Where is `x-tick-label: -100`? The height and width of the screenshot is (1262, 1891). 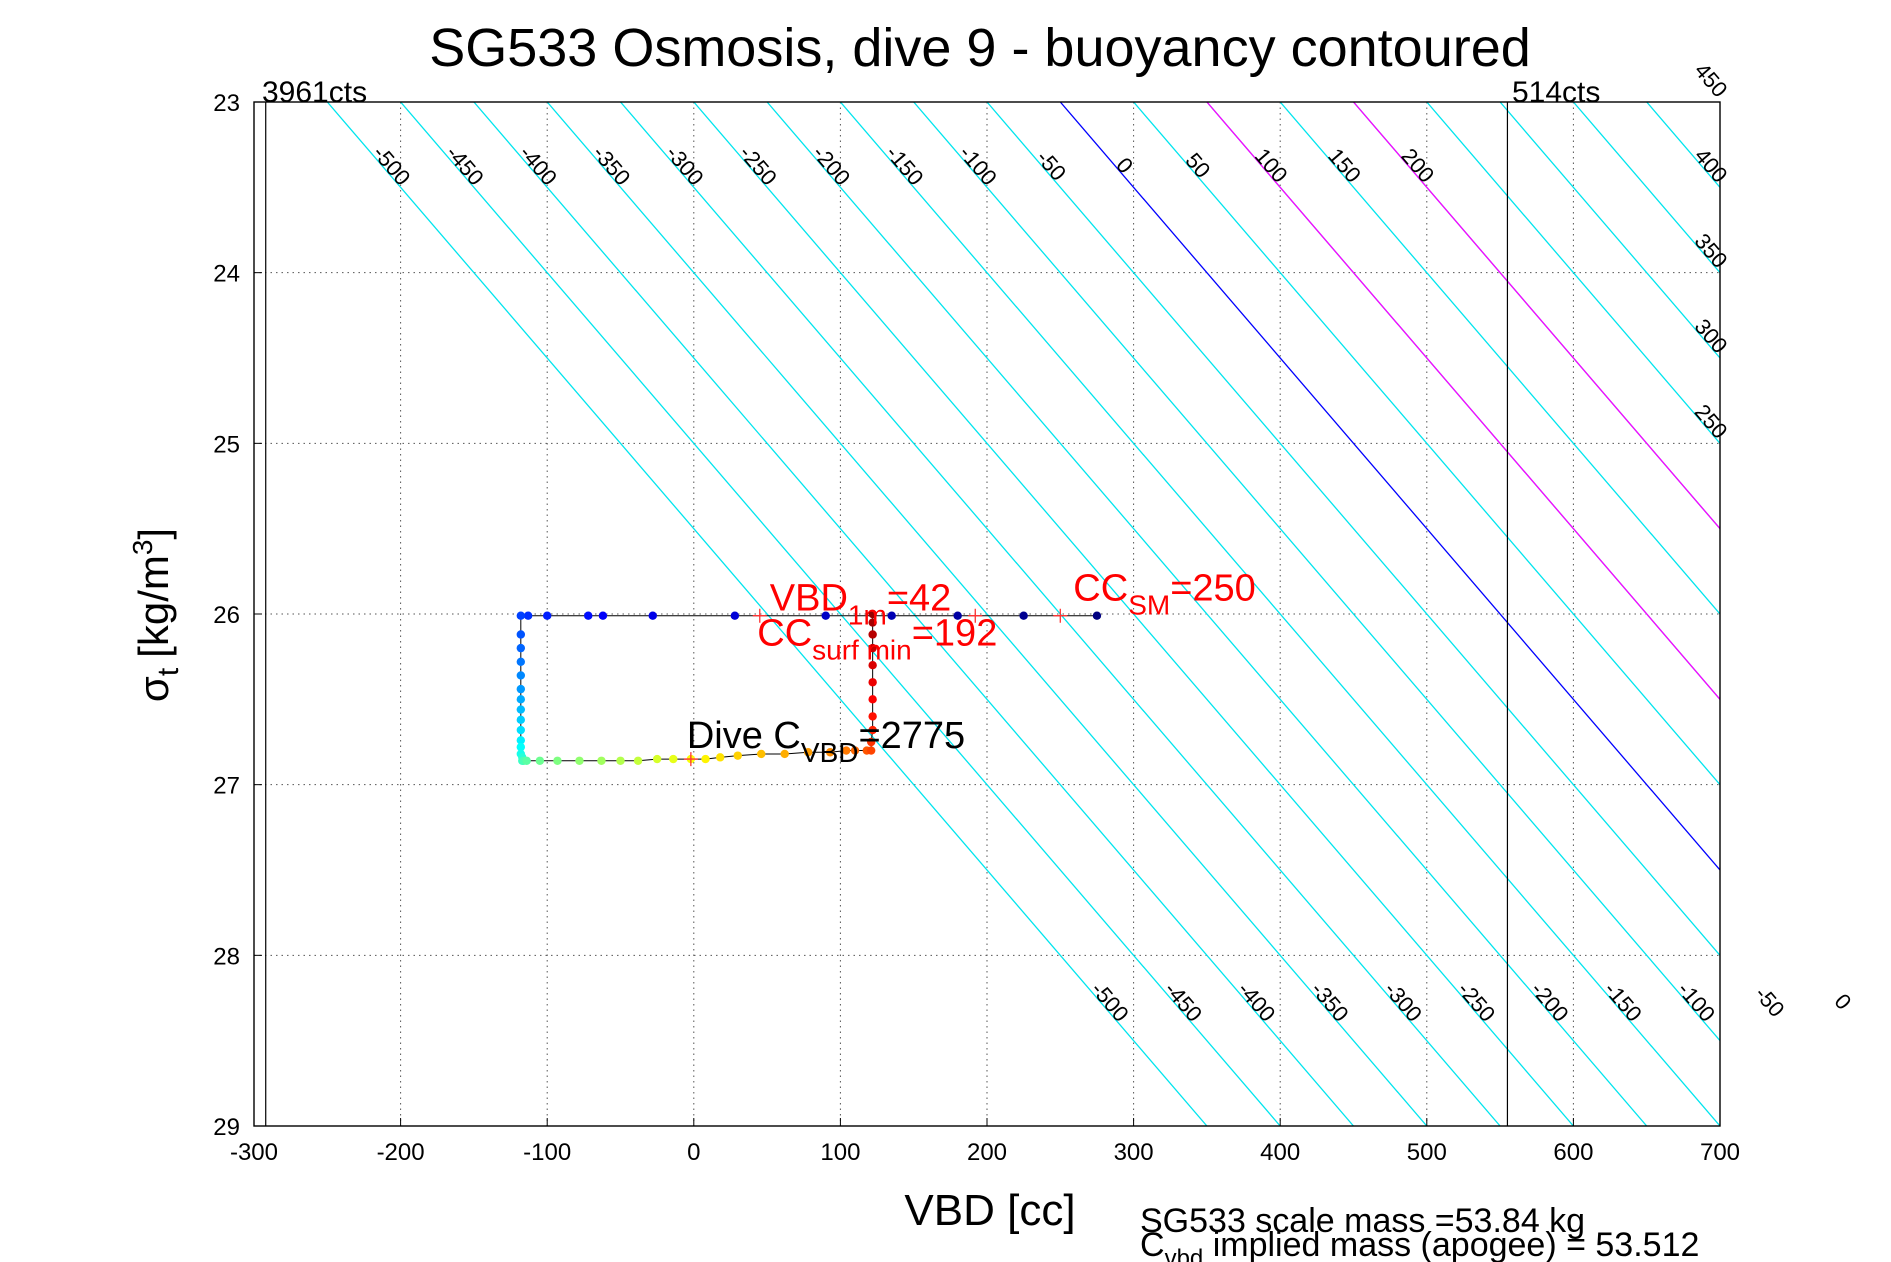 x-tick-label: -100 is located at coordinates (547, 1152).